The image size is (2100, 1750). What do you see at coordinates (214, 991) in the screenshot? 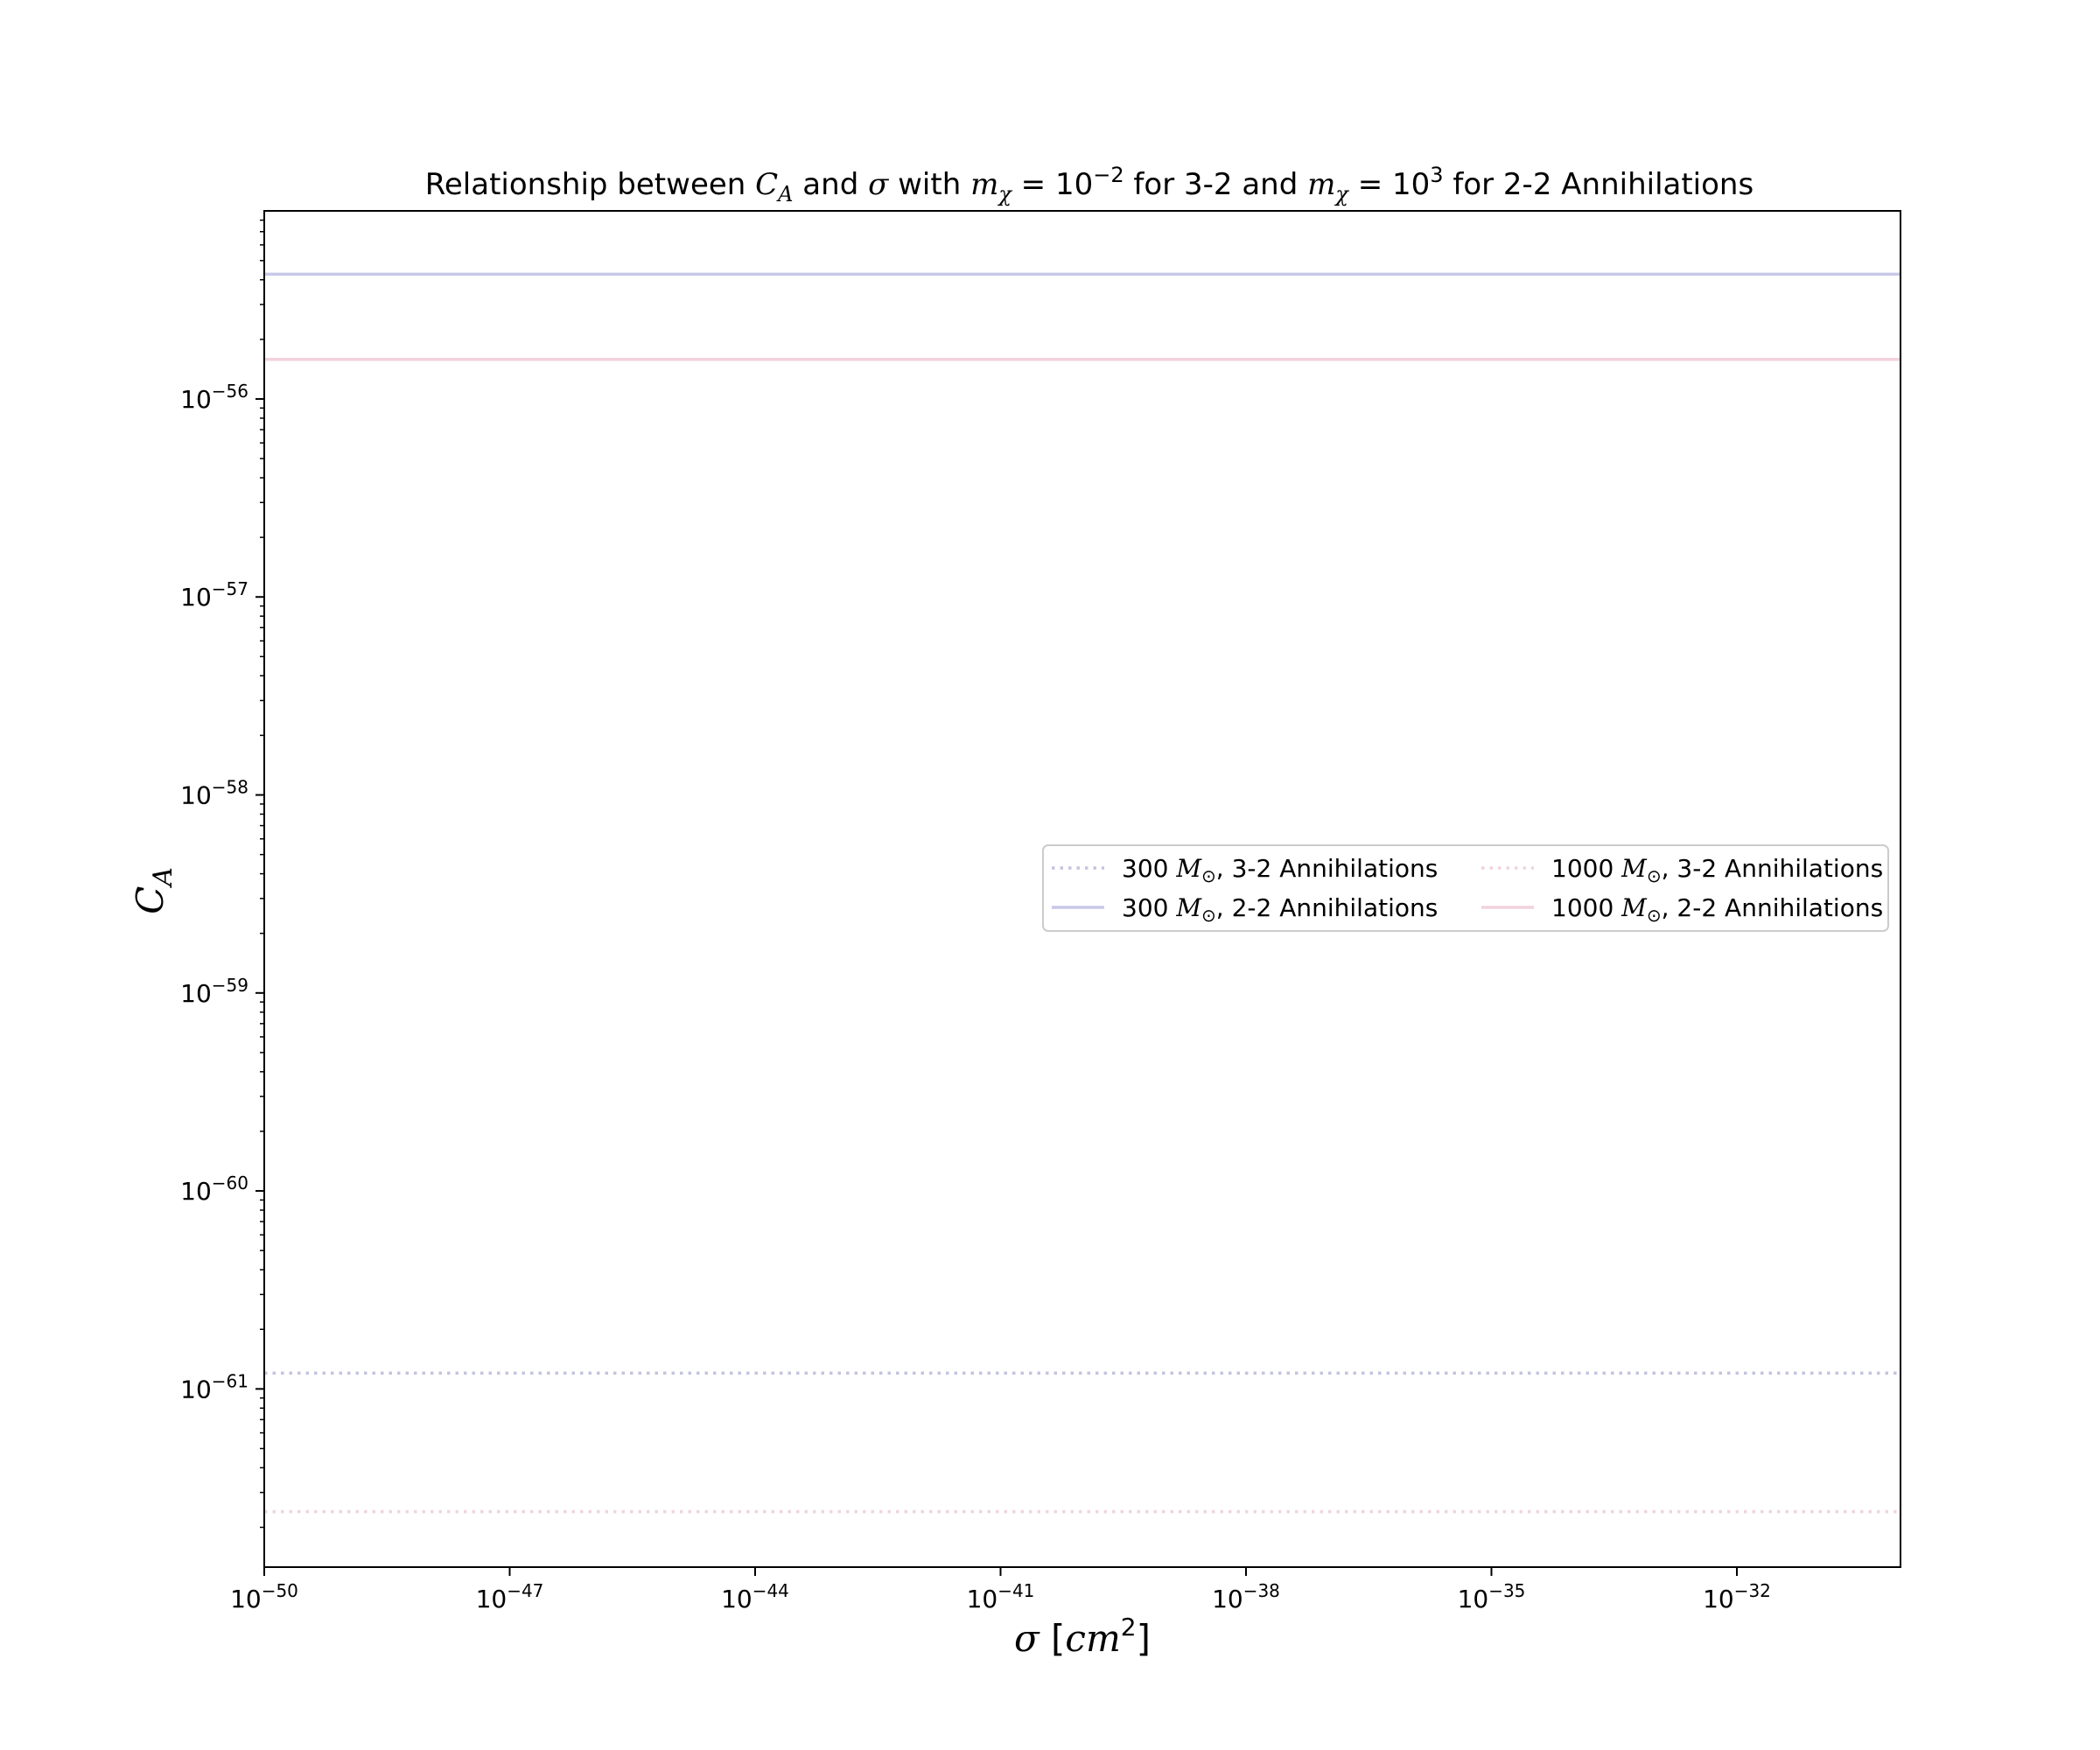
I see `y-tick-label: 10−59` at bounding box center [214, 991].